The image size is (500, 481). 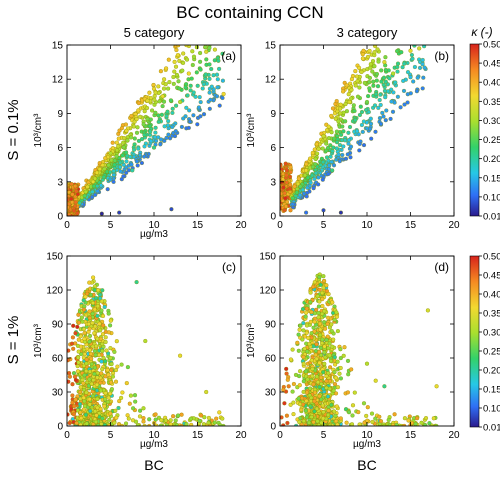 I want to click on colorbar-tick-label: 0.50, so click(x=491, y=257).